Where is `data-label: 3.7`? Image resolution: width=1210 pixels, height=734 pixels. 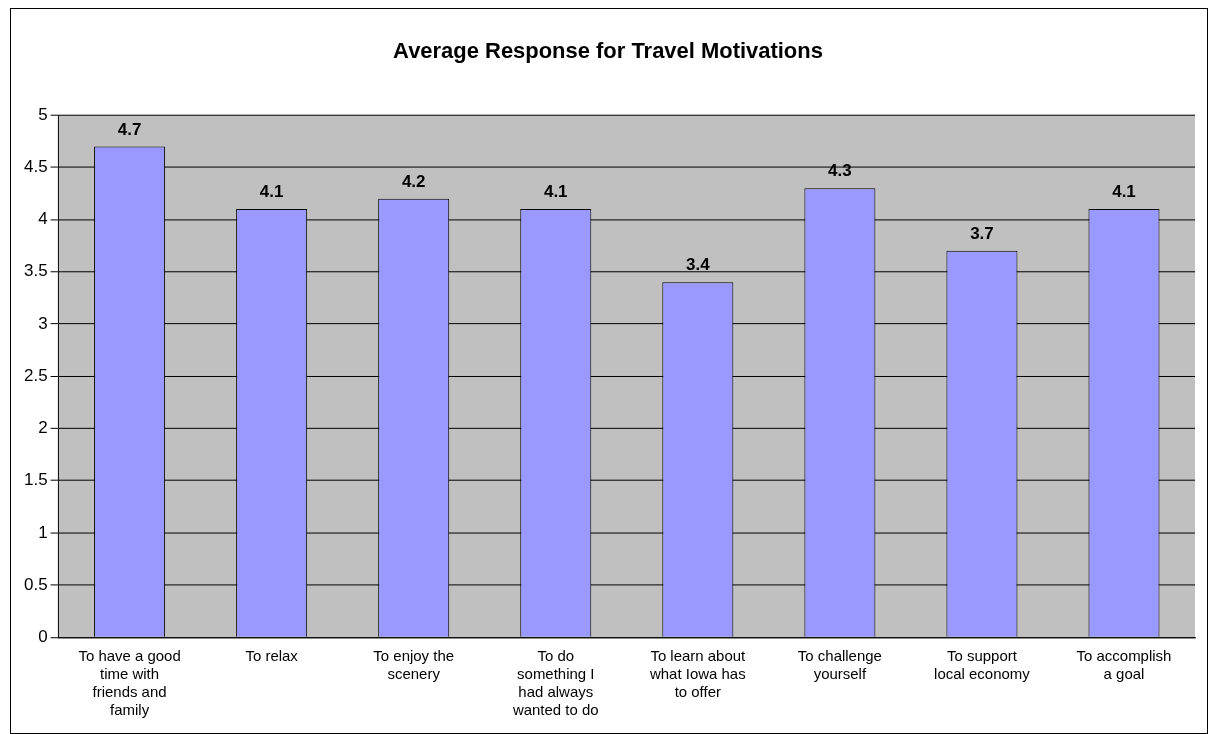
data-label: 3.7 is located at coordinates (982, 234).